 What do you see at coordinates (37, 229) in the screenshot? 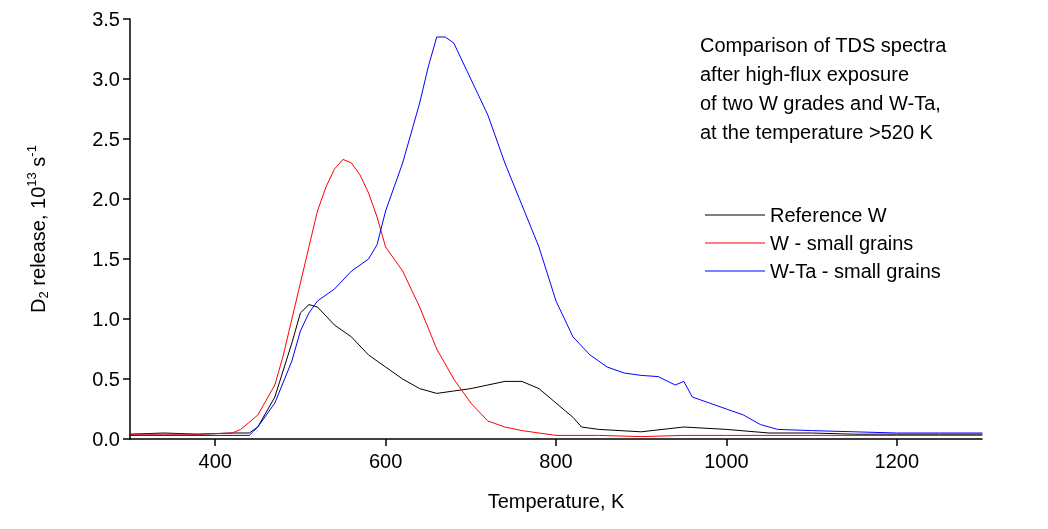
I see `y-axis-title: D2 release, 1013 s-1` at bounding box center [37, 229].